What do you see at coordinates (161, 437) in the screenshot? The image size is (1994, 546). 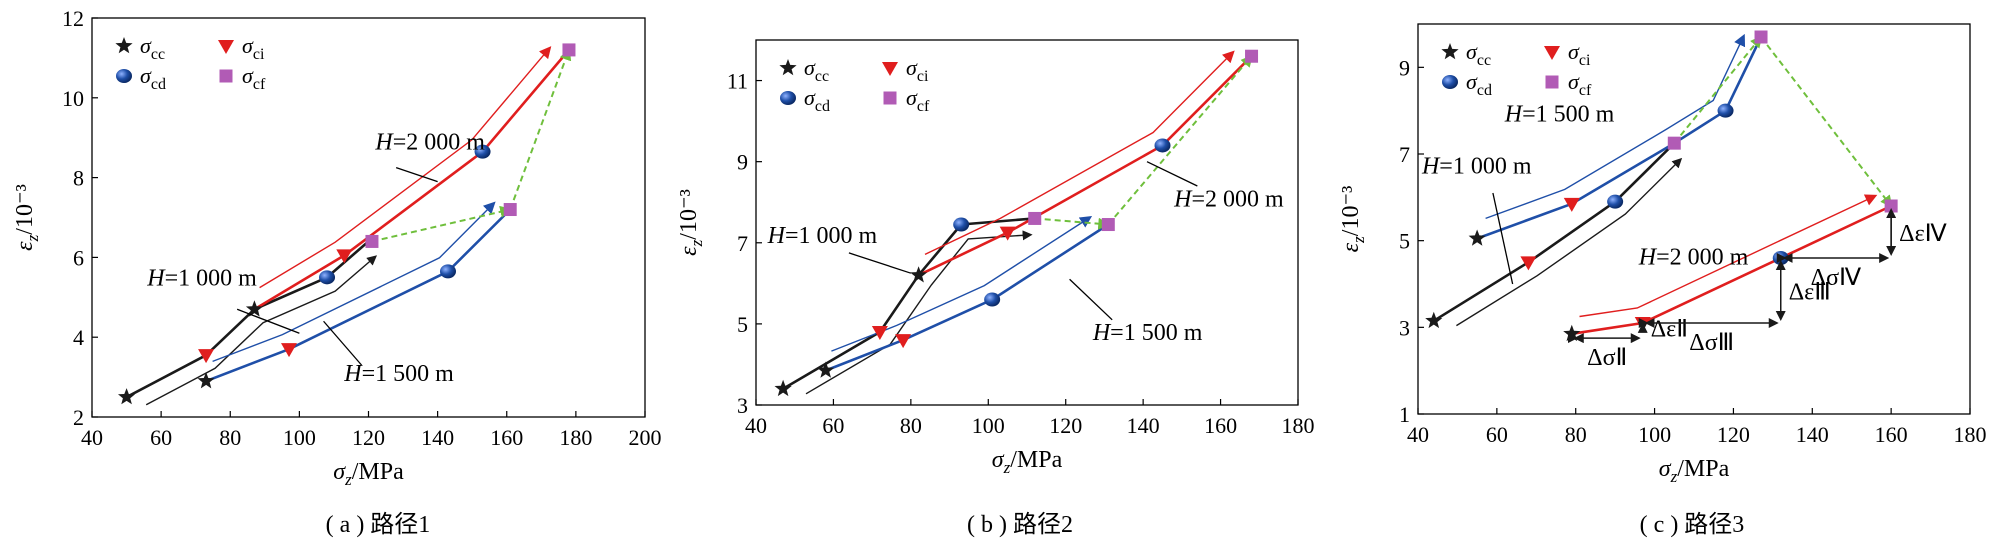 I see `x-tick-label: 60` at bounding box center [161, 437].